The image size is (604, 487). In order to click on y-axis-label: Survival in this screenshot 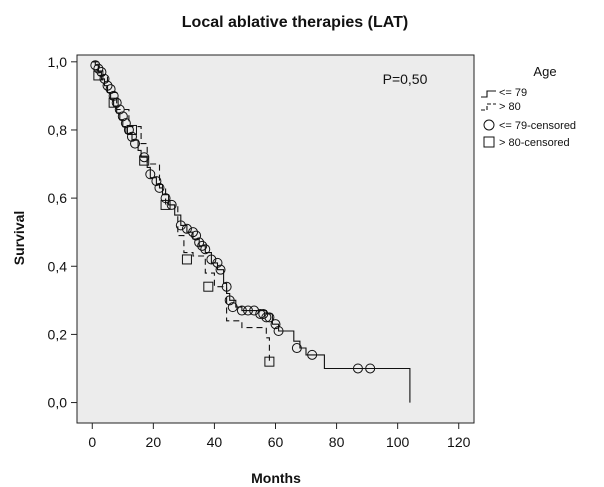, I will do `click(19, 238)`.